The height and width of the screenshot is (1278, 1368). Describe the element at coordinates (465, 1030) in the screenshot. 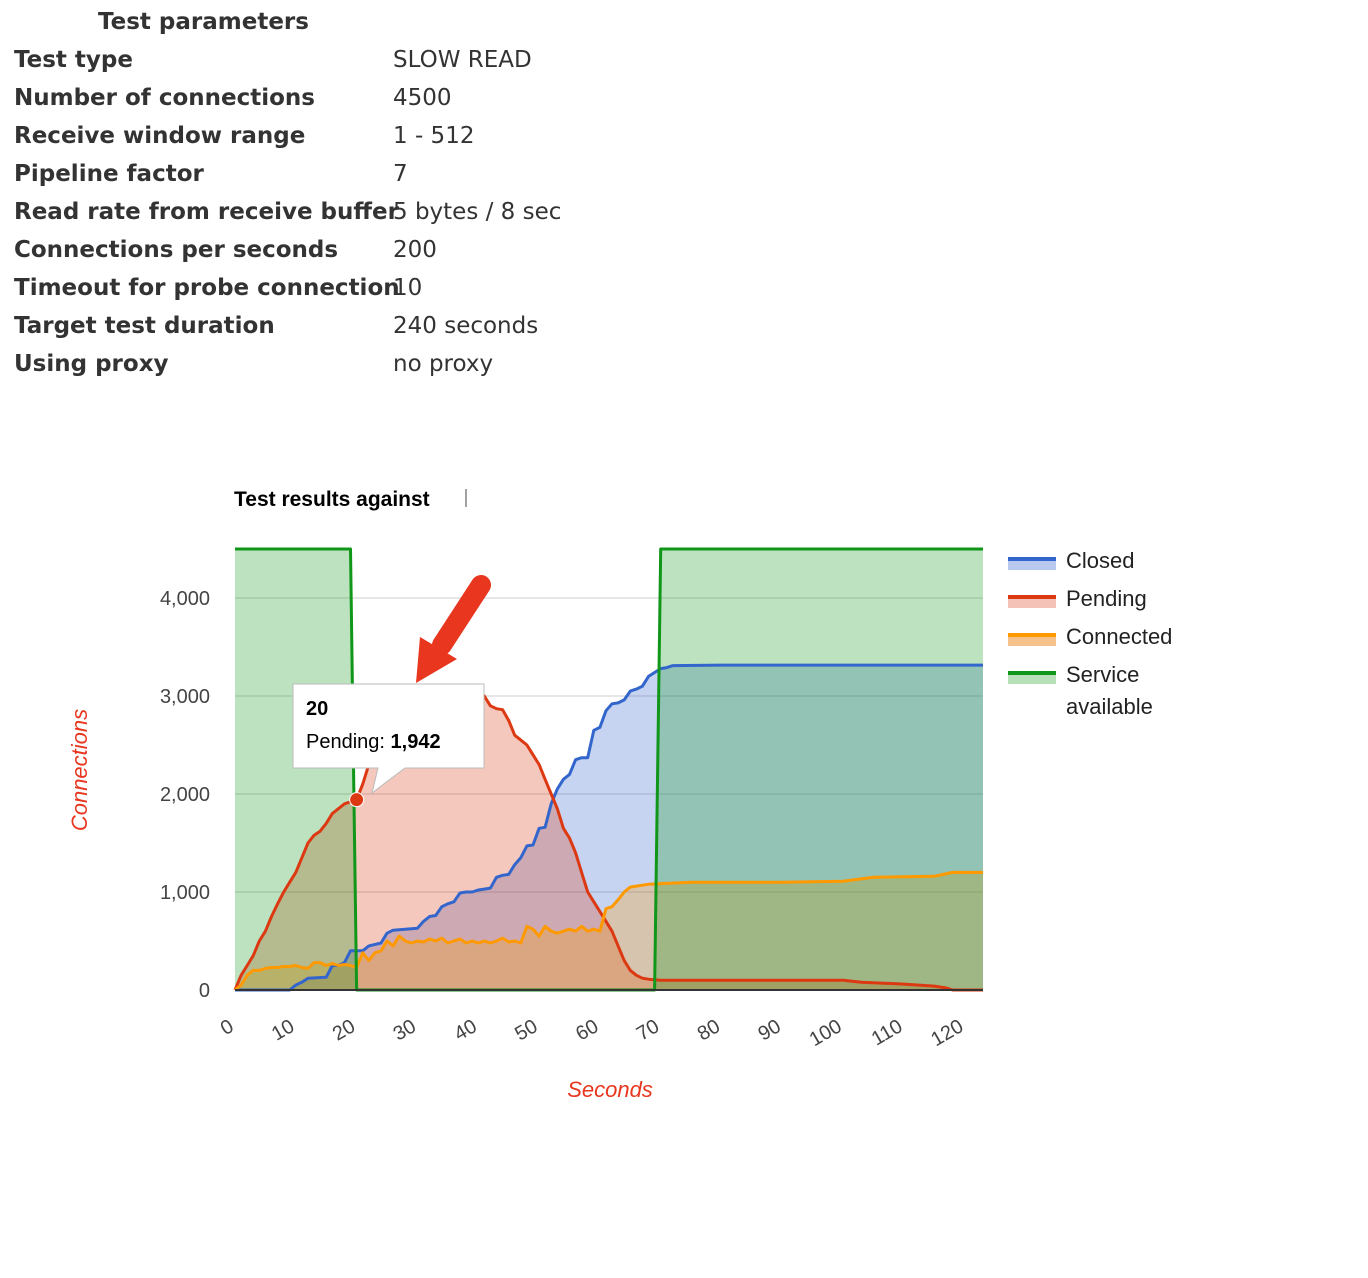

I see `x-tick-label: 40` at that location.